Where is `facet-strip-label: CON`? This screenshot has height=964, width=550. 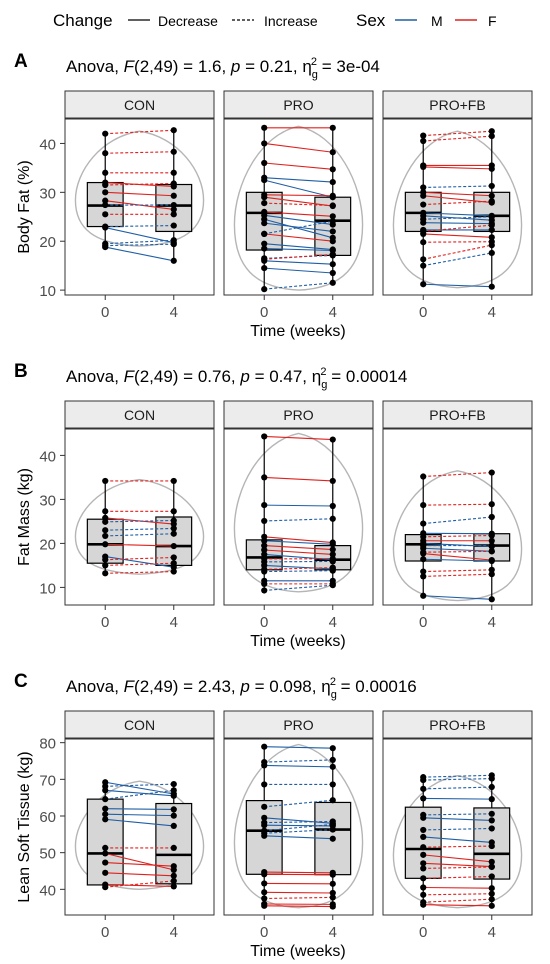
facet-strip-label: CON is located at coordinates (139, 105).